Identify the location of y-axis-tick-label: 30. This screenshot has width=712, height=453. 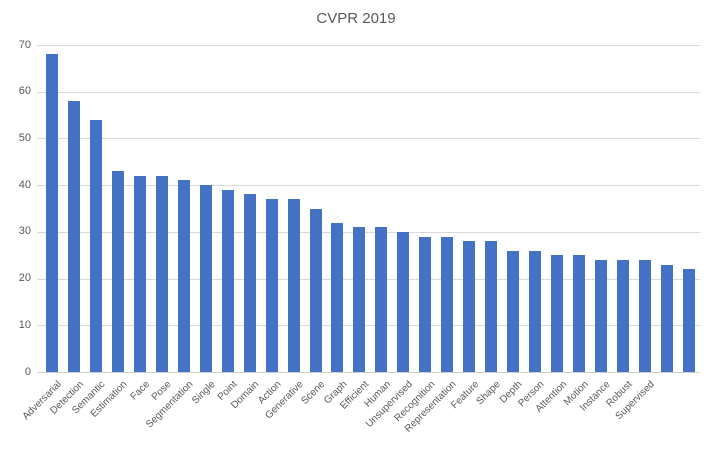
(24, 231).